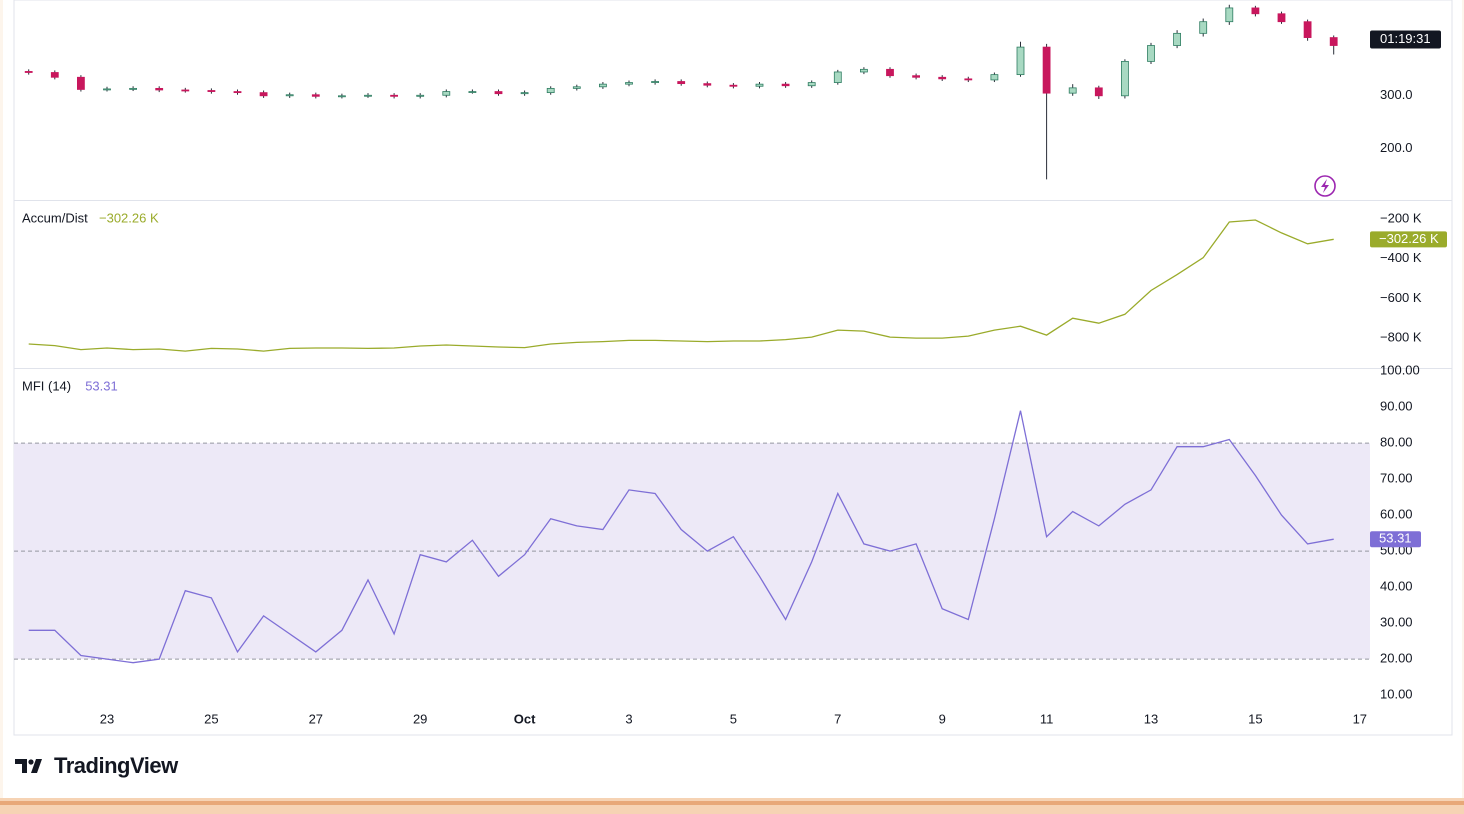 This screenshot has width=1464, height=814. Describe the element at coordinates (732, 803) in the screenshot. I see `footer-line` at that location.